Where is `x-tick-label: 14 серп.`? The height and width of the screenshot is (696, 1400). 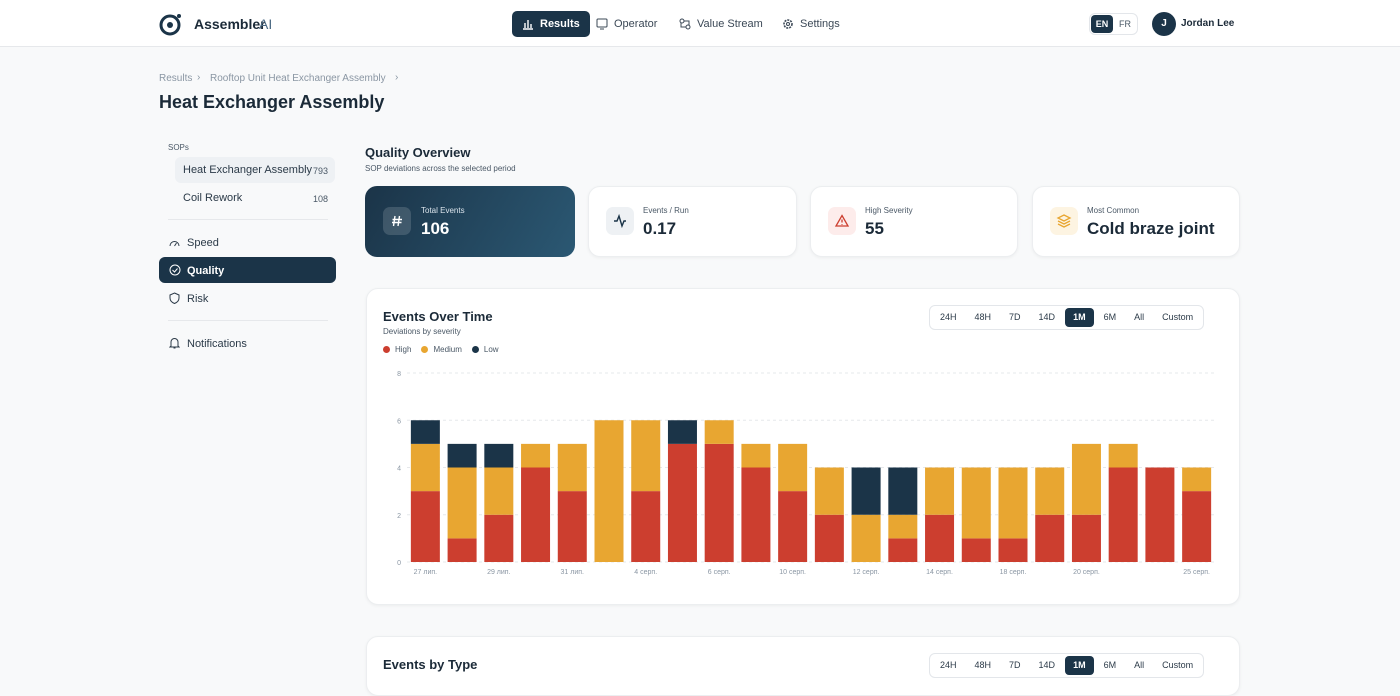 x-tick-label: 14 серп. is located at coordinates (939, 572).